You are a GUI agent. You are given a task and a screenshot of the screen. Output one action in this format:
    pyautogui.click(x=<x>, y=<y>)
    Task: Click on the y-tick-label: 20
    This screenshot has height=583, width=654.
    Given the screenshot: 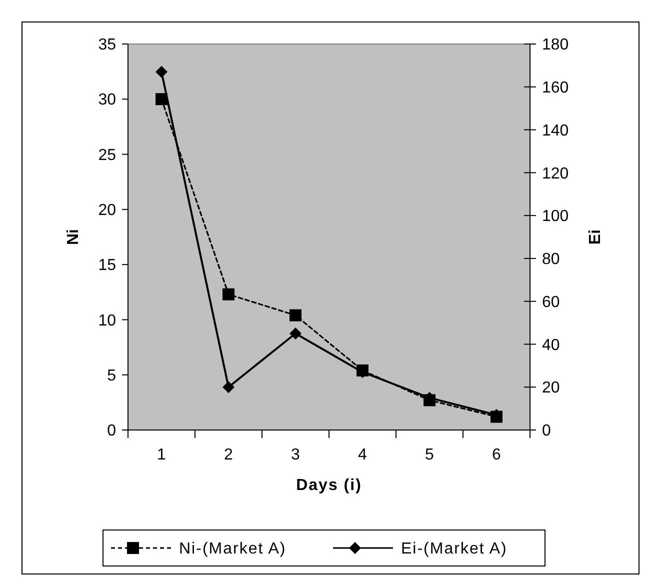 What is the action you would take?
    pyautogui.click(x=107, y=211)
    